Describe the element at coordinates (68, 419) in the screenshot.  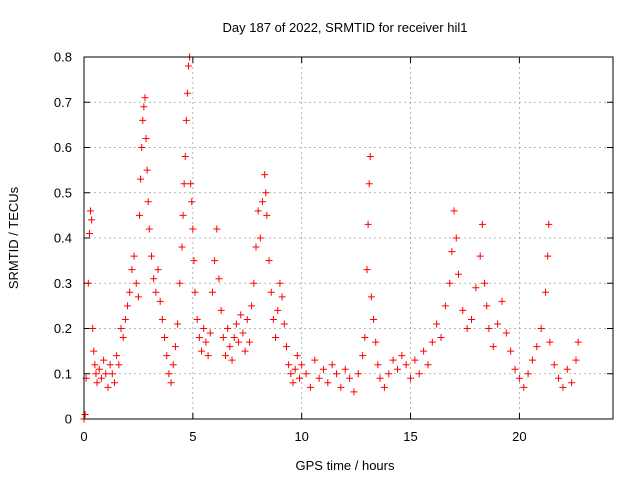
I see `y-tick-label: 0` at that location.